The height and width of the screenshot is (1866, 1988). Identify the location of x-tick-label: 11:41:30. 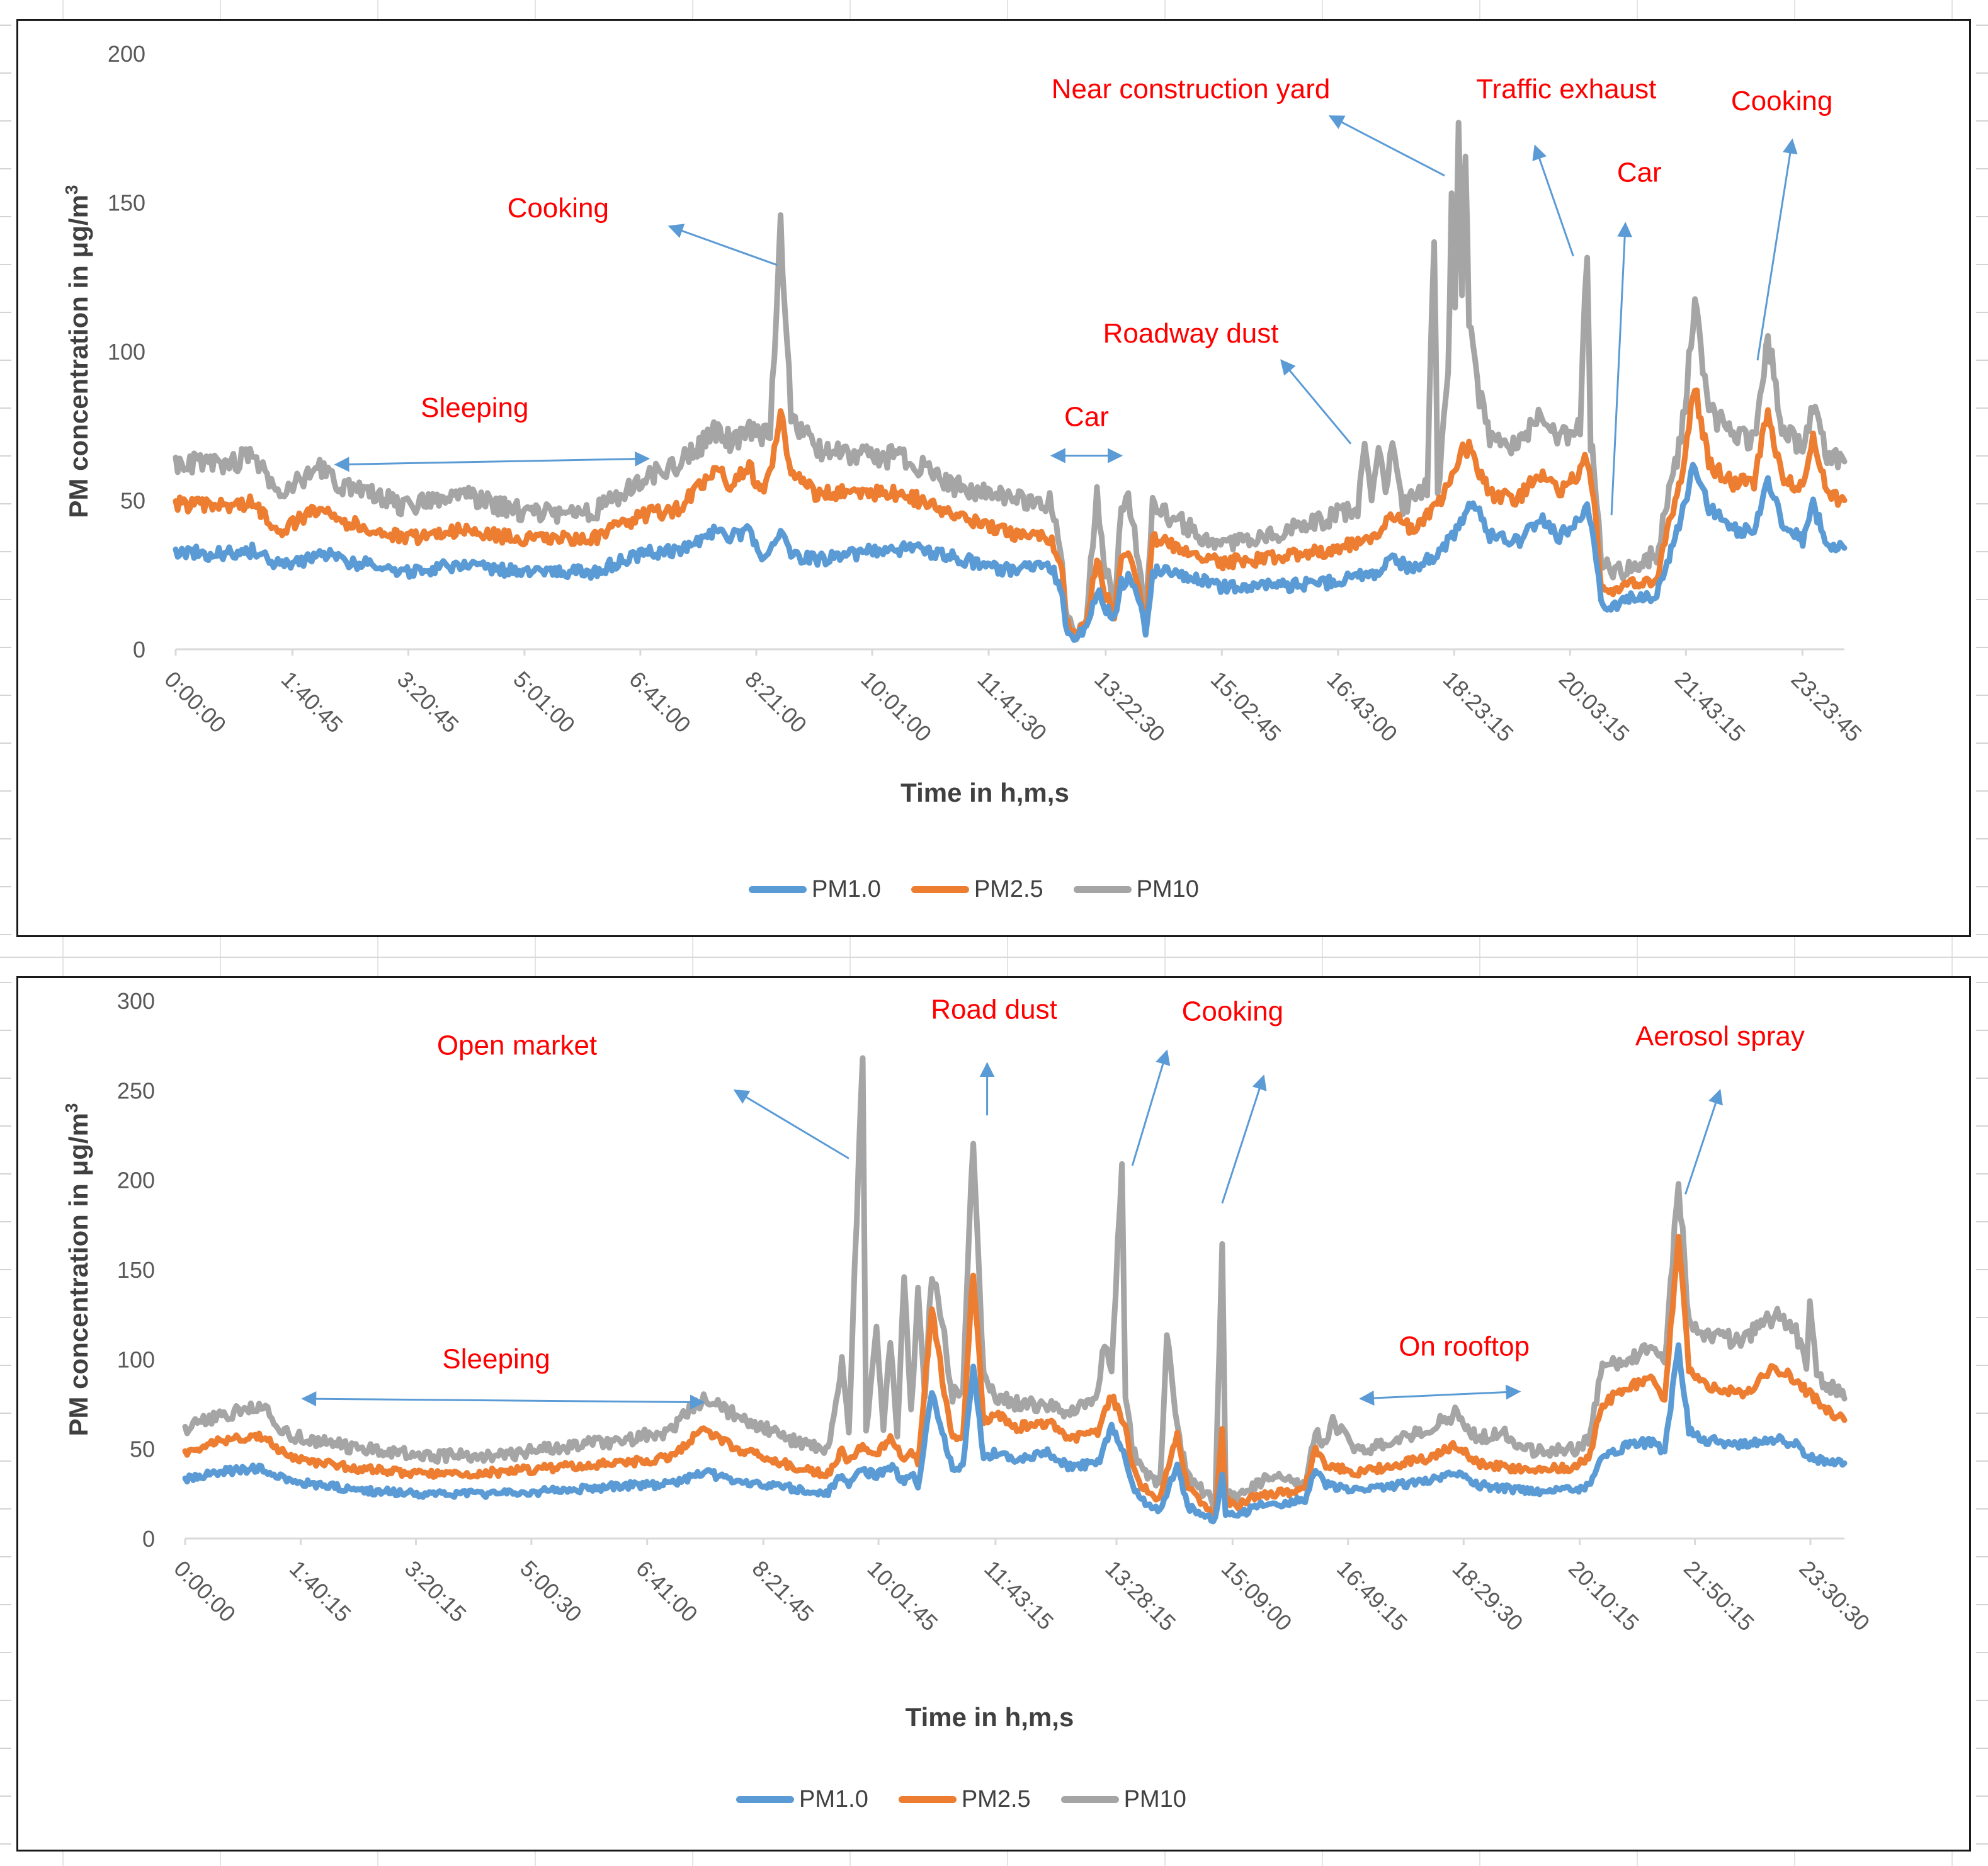
(1012, 706).